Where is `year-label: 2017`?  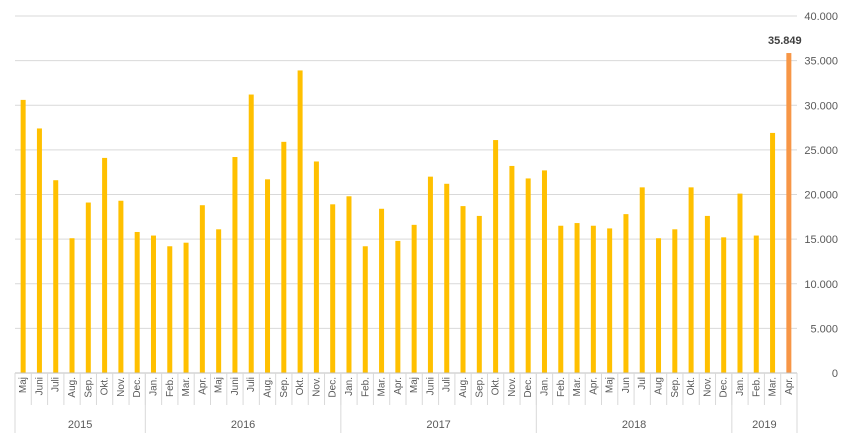
year-label: 2017 is located at coordinates (438, 425).